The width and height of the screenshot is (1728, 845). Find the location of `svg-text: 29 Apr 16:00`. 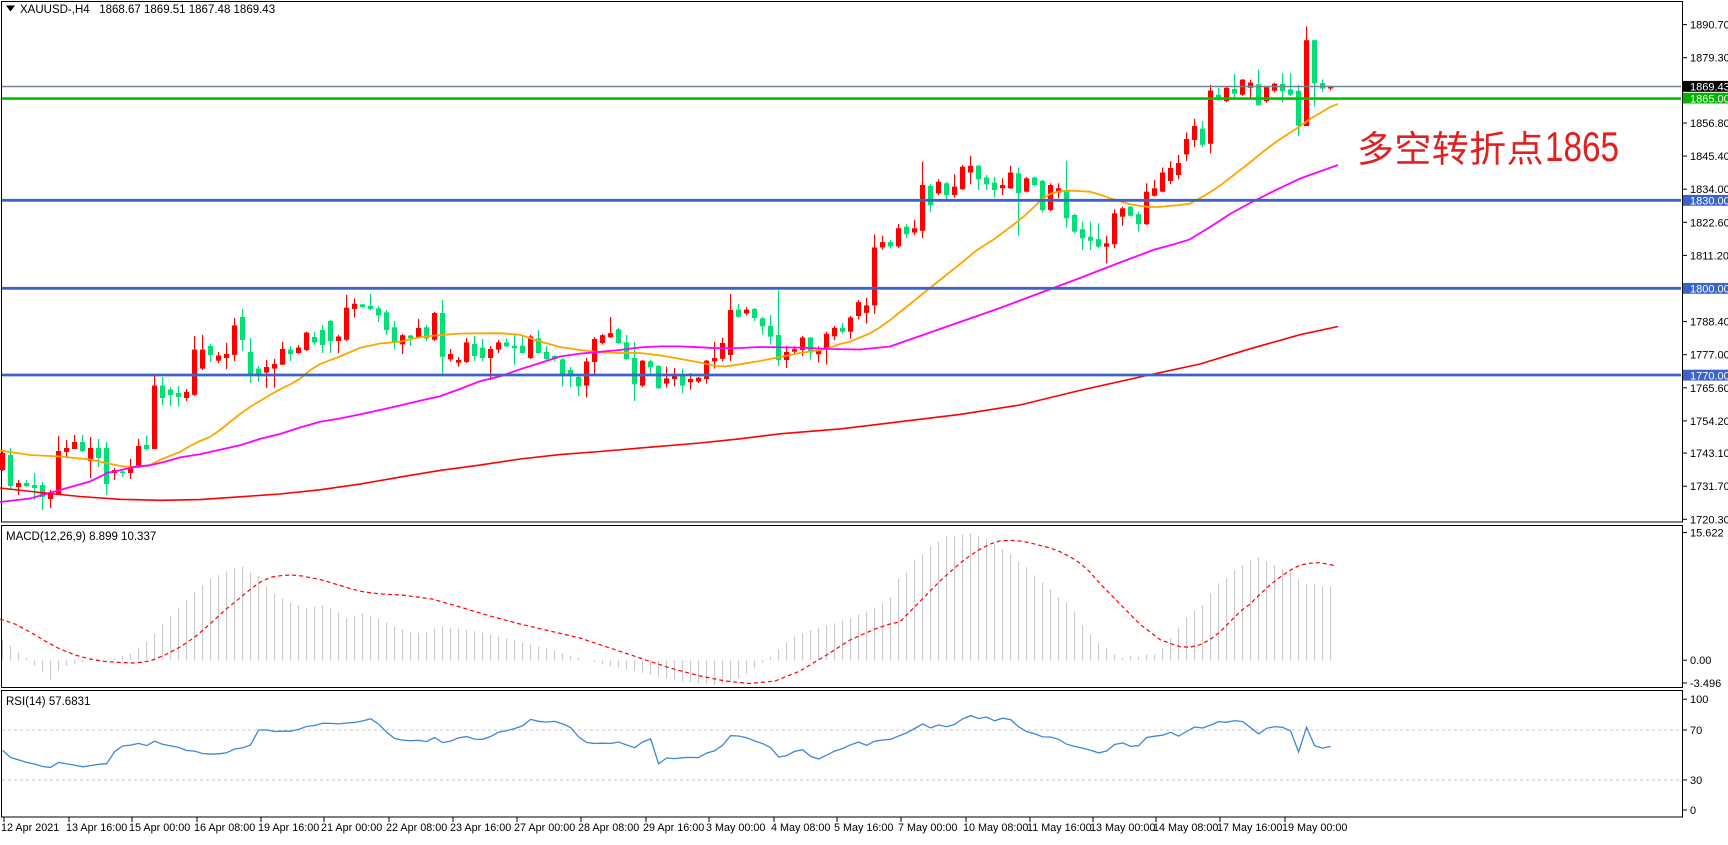

svg-text: 29 Apr 16:00 is located at coordinates (673, 828).